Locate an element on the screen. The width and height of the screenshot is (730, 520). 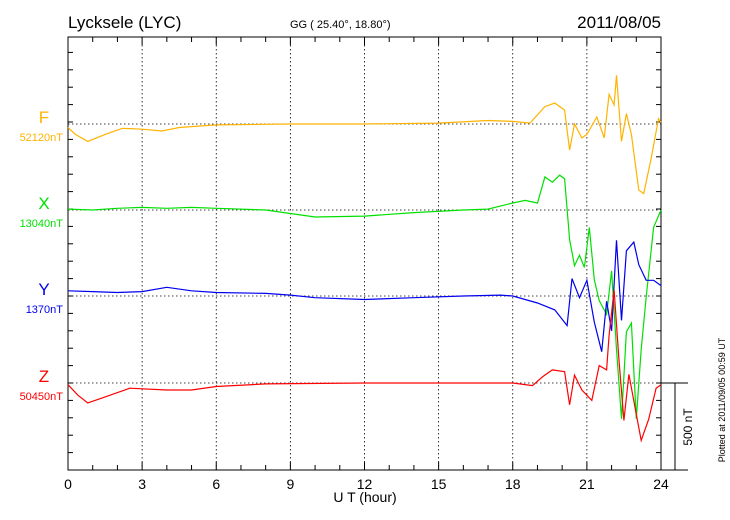
coordinates-label: GG ( 25.40°, 18.80°) is located at coordinates (340, 25).